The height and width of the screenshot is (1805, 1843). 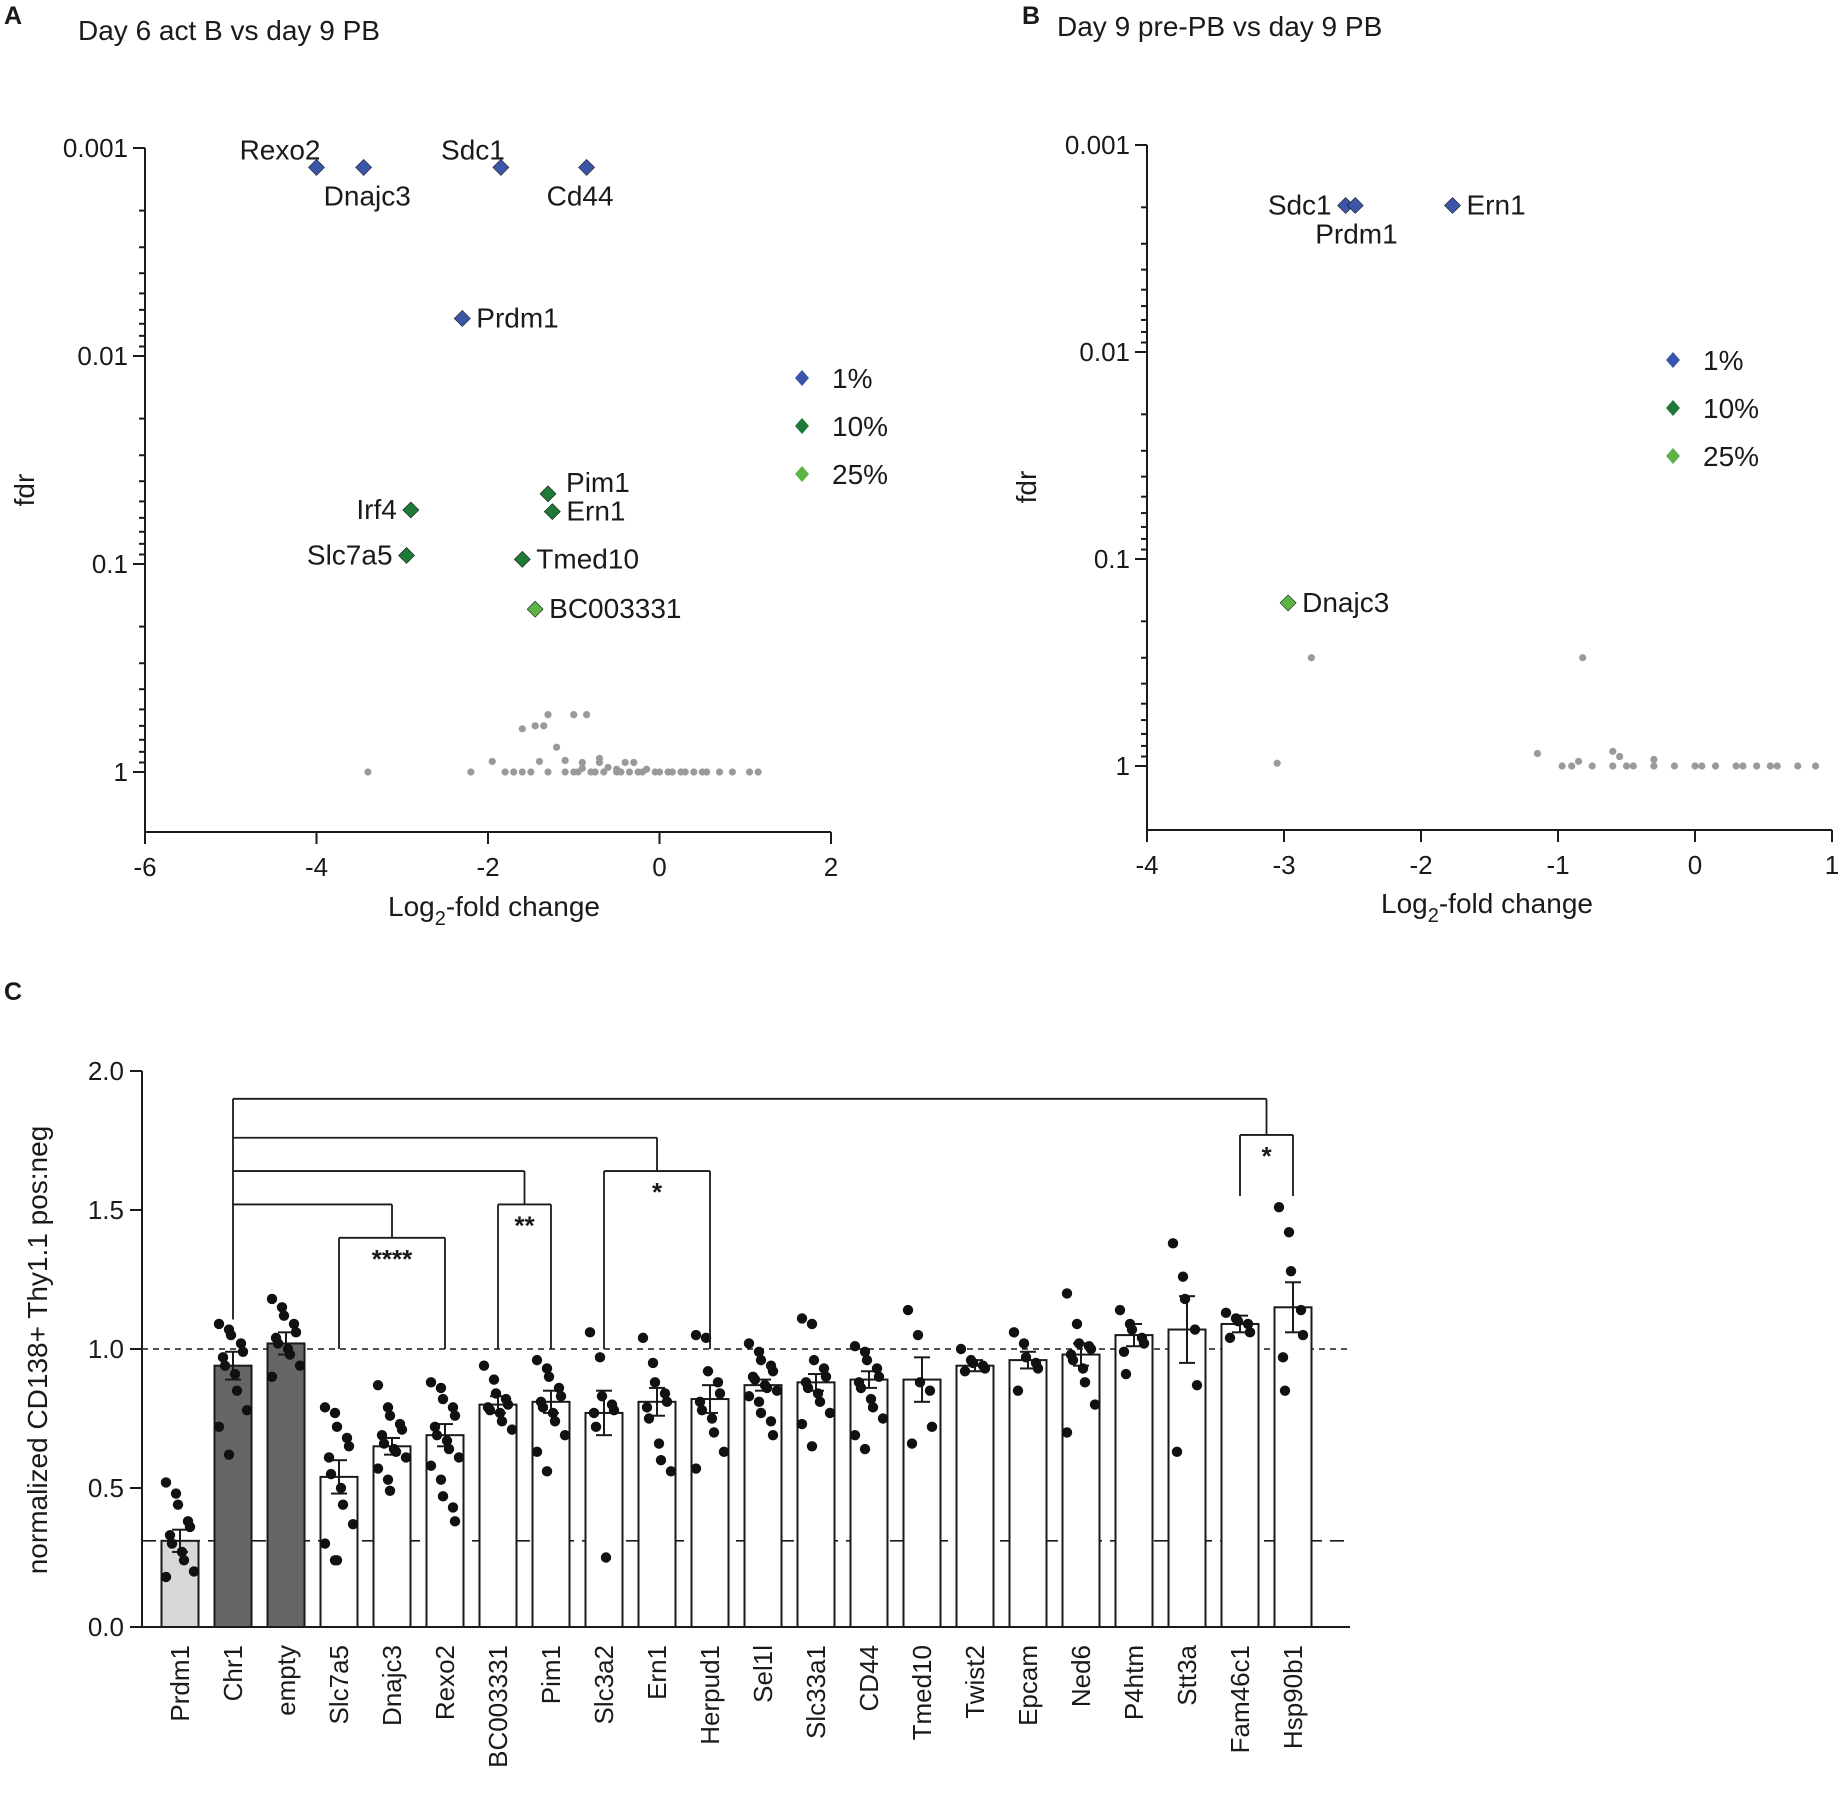 I want to click on panel-c-x-tick-label: Stt3a, so click(x=1187, y=1674).